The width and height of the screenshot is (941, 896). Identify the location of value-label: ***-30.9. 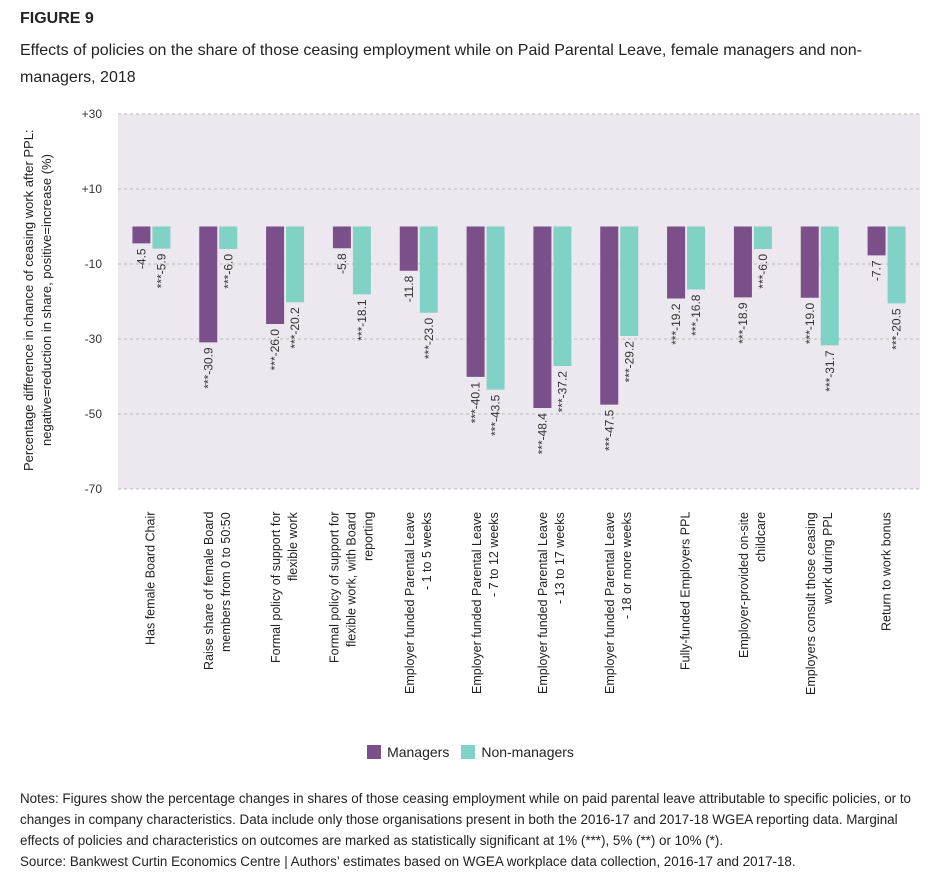
(208, 368).